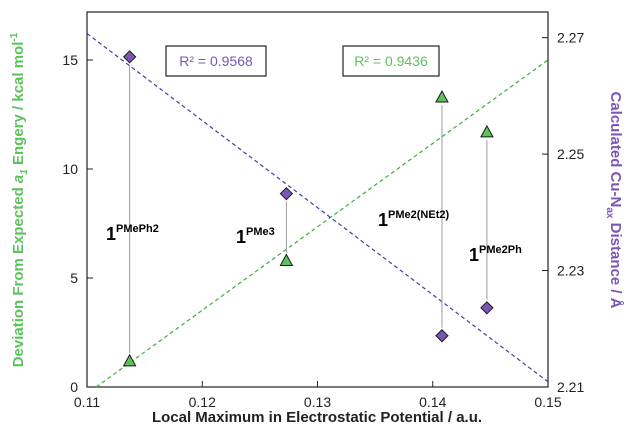 This screenshot has width=631, height=443. I want to click on r2-label-diamond: R² = 0.9568, so click(216, 61).